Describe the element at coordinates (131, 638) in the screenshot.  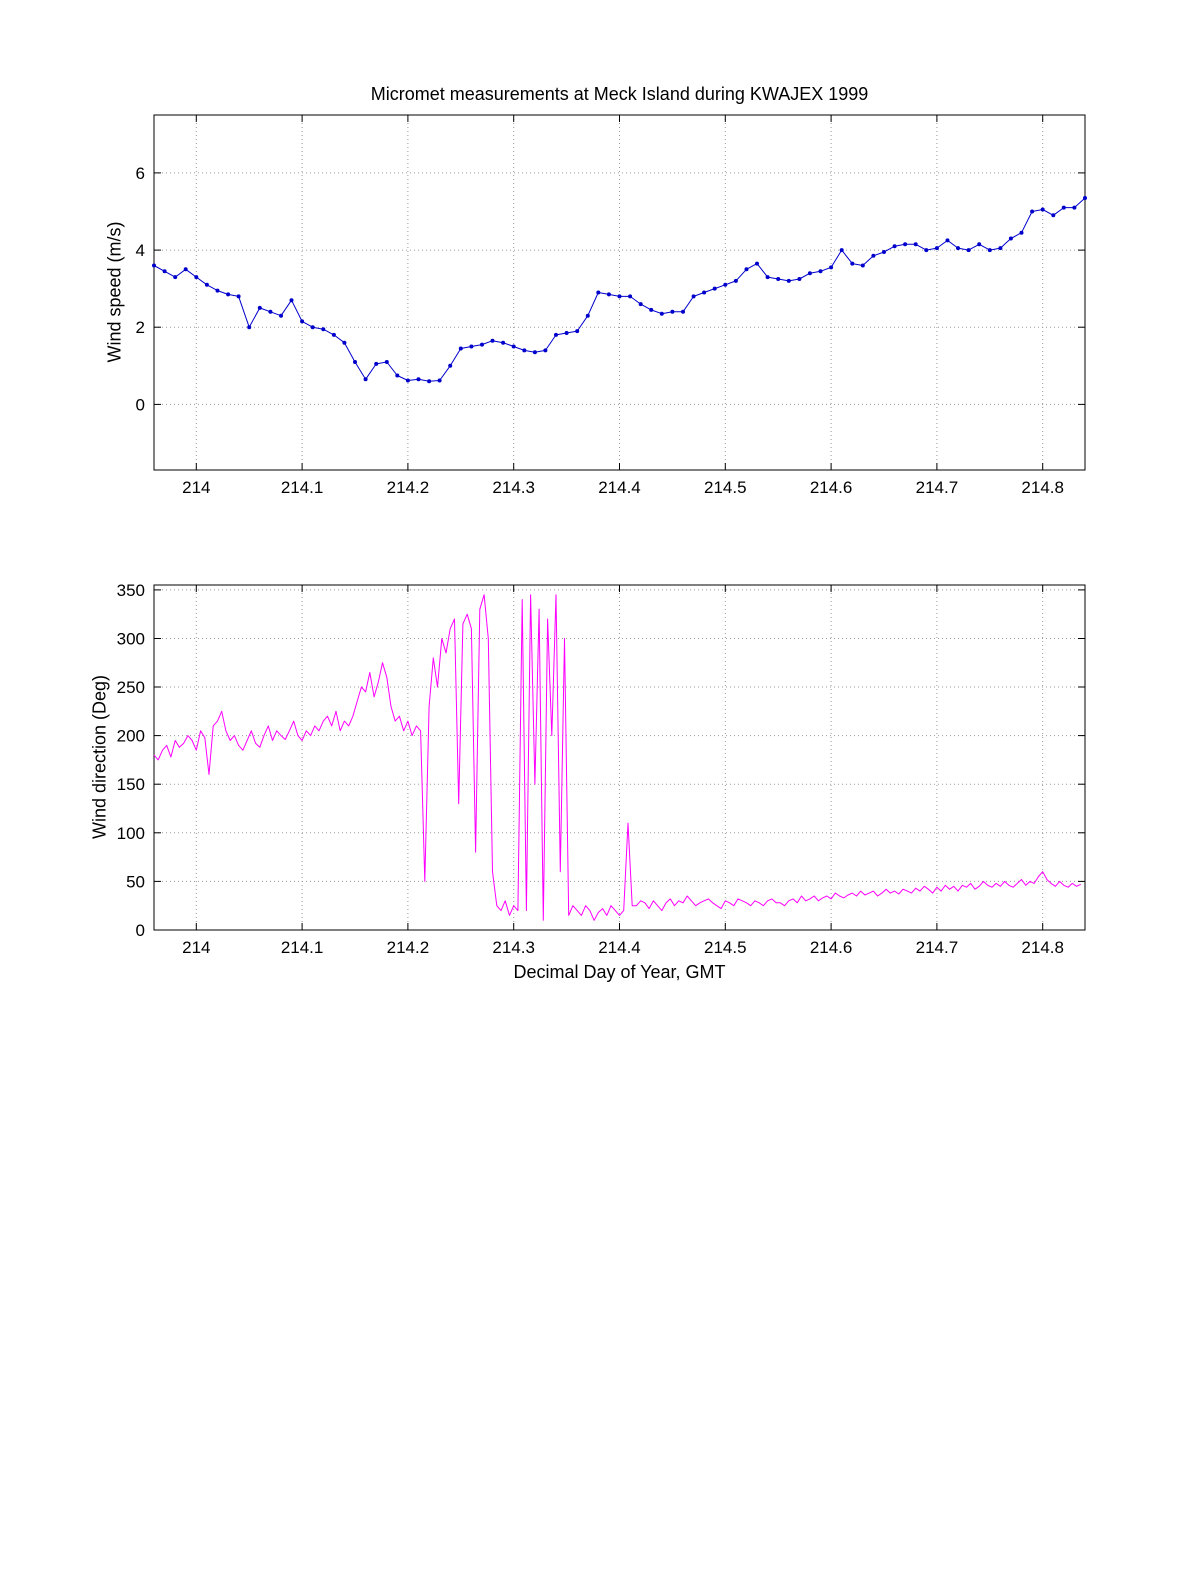
I see `y-tick-label: 300` at that location.